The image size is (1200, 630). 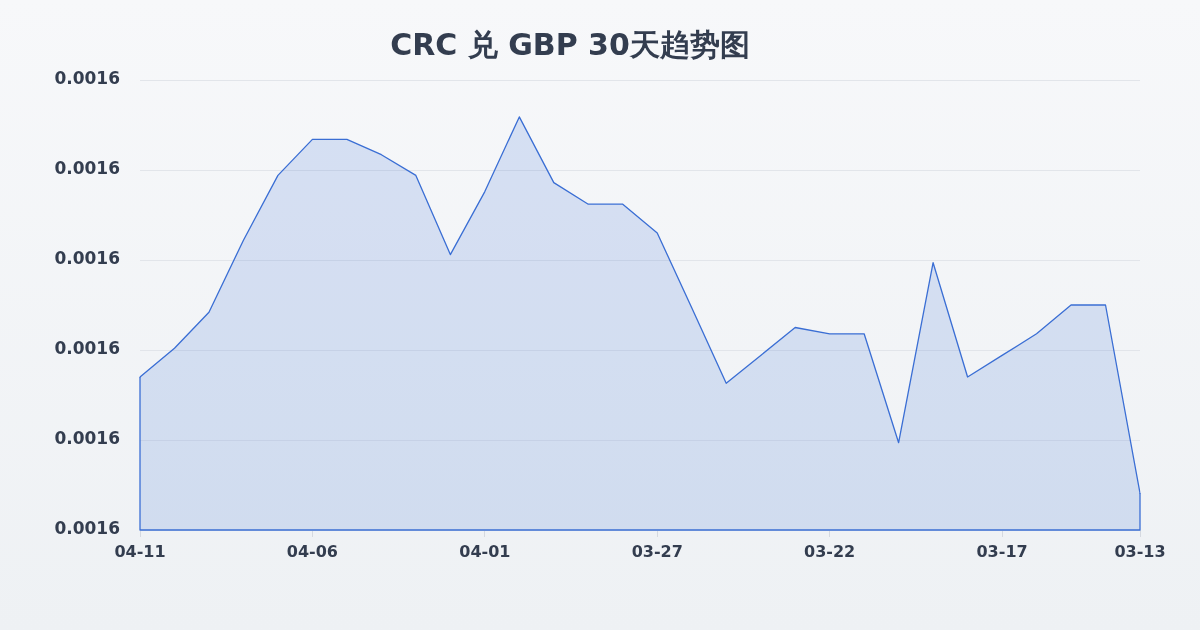 I want to click on x-tick-label: 03-22, so click(x=830, y=551).